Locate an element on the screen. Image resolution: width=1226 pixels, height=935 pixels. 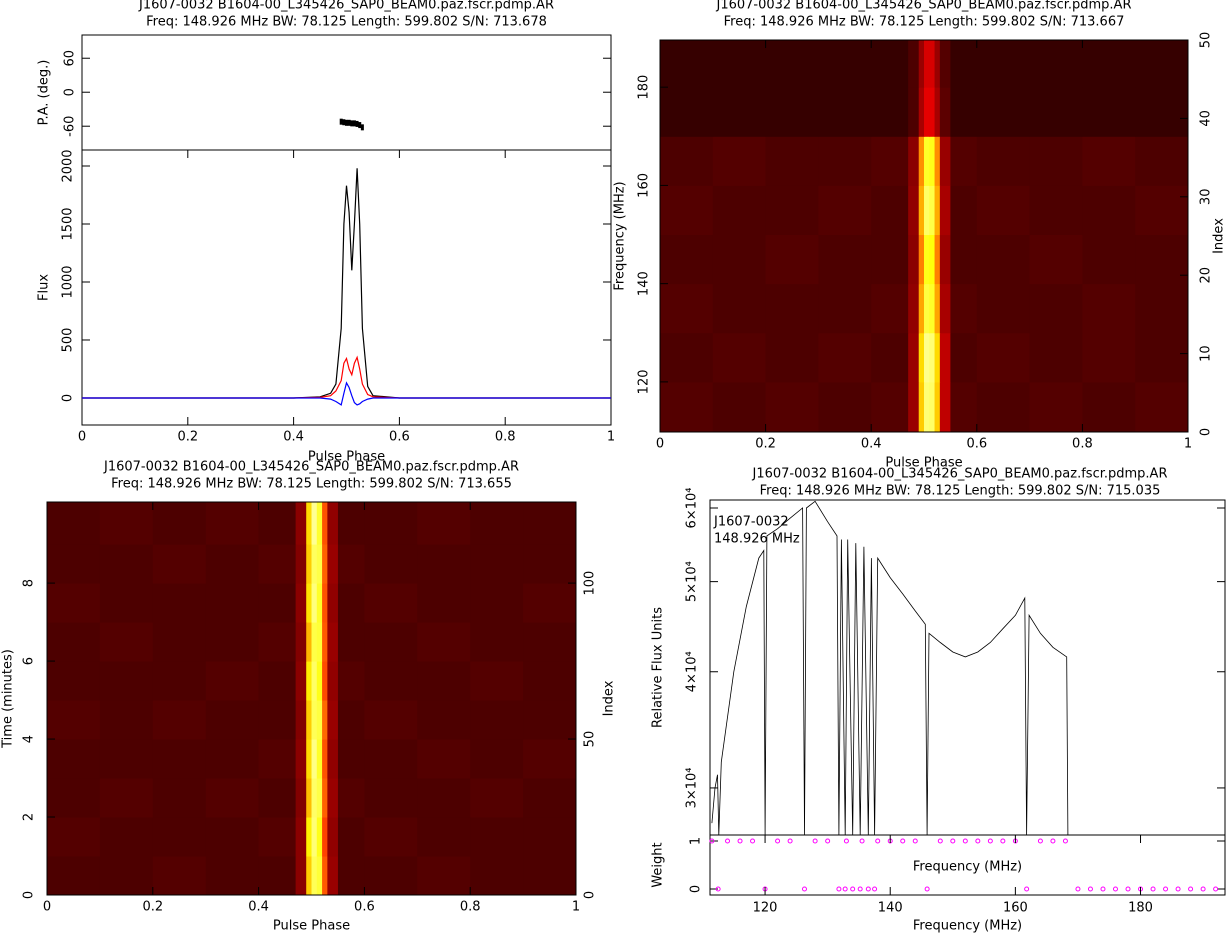
flux-frame is located at coordinates (346, 287).